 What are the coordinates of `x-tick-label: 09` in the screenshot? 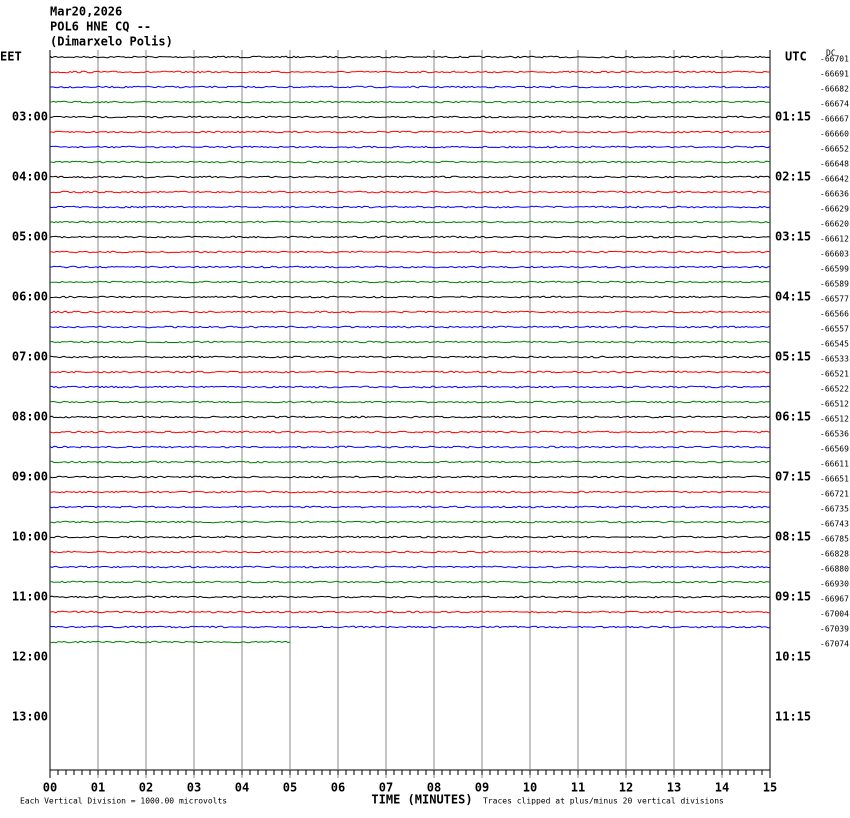 It's located at (482, 788).